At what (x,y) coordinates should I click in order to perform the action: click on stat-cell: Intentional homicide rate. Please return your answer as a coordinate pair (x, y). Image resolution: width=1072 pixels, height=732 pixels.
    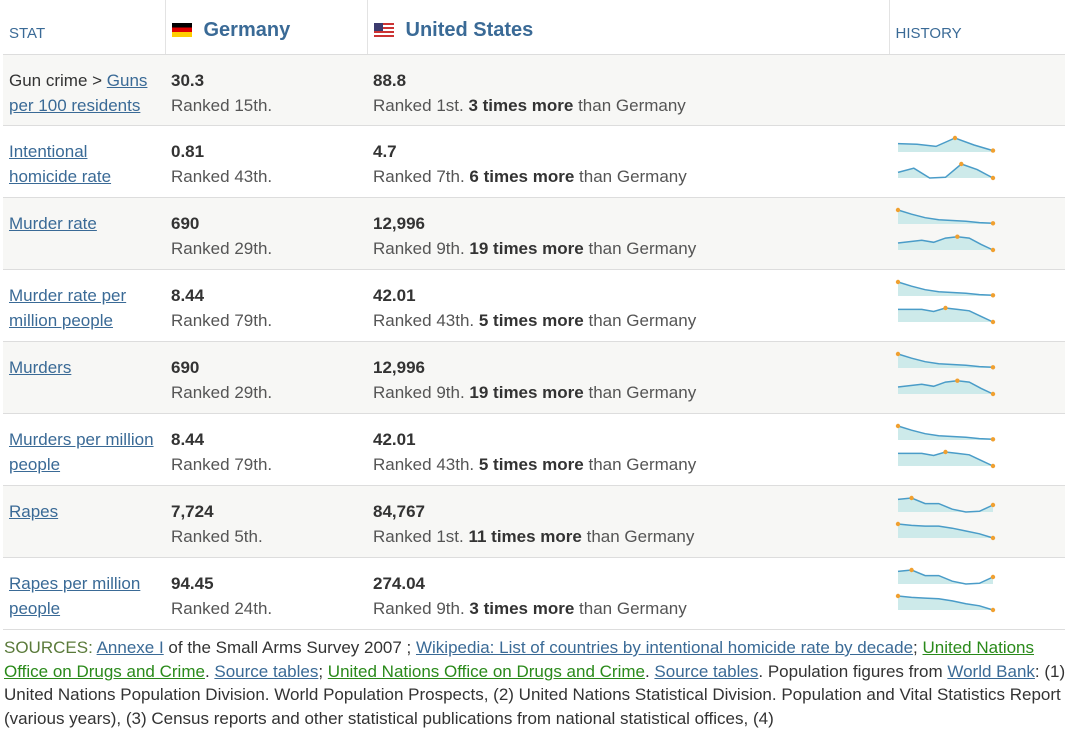
    Looking at the image, I should click on (84, 161).